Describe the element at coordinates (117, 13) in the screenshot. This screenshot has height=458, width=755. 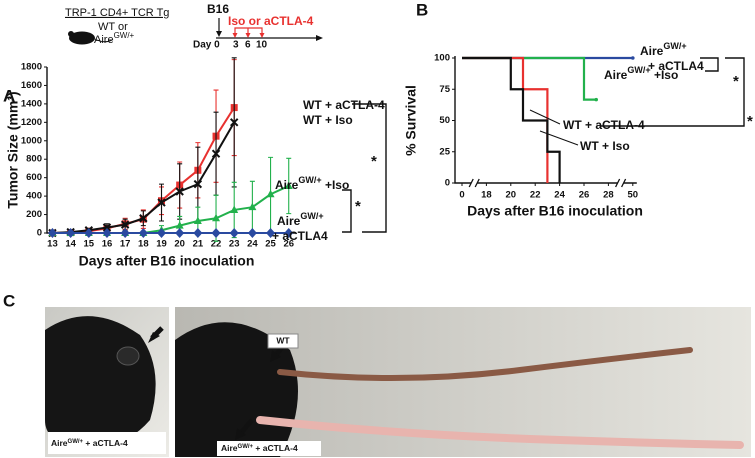
I see `strain: TRP-1 CD4+ TCR Tg` at that location.